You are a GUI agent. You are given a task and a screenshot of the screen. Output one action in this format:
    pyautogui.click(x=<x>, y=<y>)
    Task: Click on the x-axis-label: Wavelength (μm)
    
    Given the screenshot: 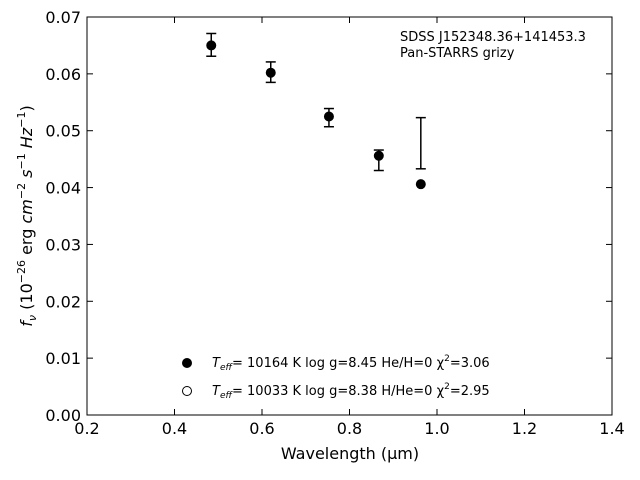 What is the action you would take?
    pyautogui.click(x=350, y=453)
    